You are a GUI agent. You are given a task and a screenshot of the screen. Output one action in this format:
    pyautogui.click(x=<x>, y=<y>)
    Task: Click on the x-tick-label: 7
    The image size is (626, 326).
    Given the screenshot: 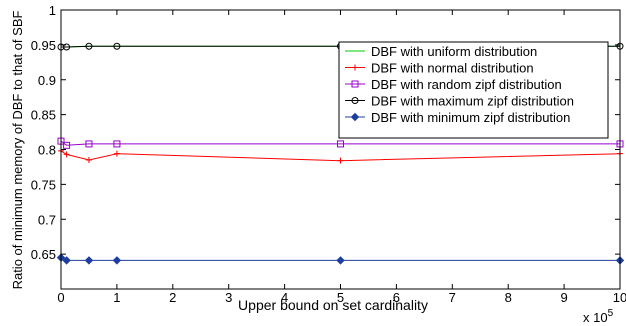 What is the action you would take?
    pyautogui.click(x=452, y=297)
    